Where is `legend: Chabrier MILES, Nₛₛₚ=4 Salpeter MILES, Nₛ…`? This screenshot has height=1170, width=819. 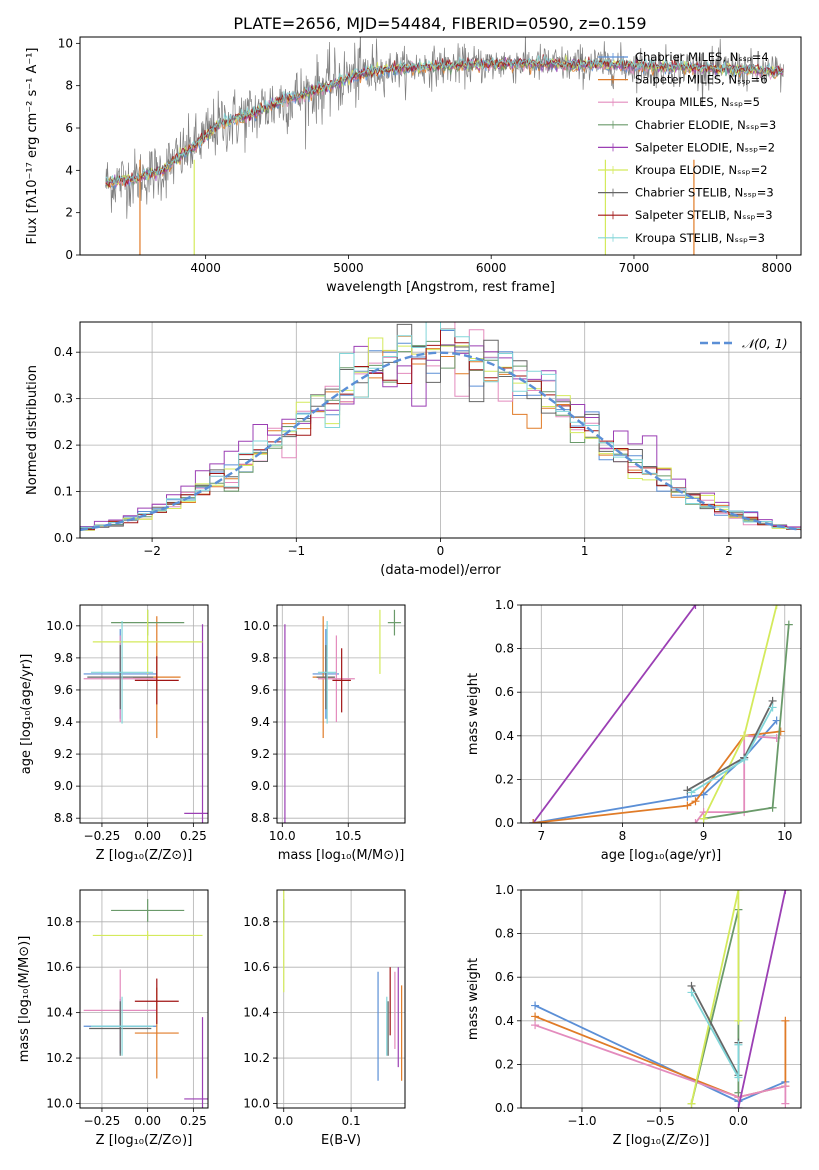 legend: Chabrier MILES, Nₛₛₚ=4 Salpeter MILES, Nₛ… is located at coordinates (687, 147).